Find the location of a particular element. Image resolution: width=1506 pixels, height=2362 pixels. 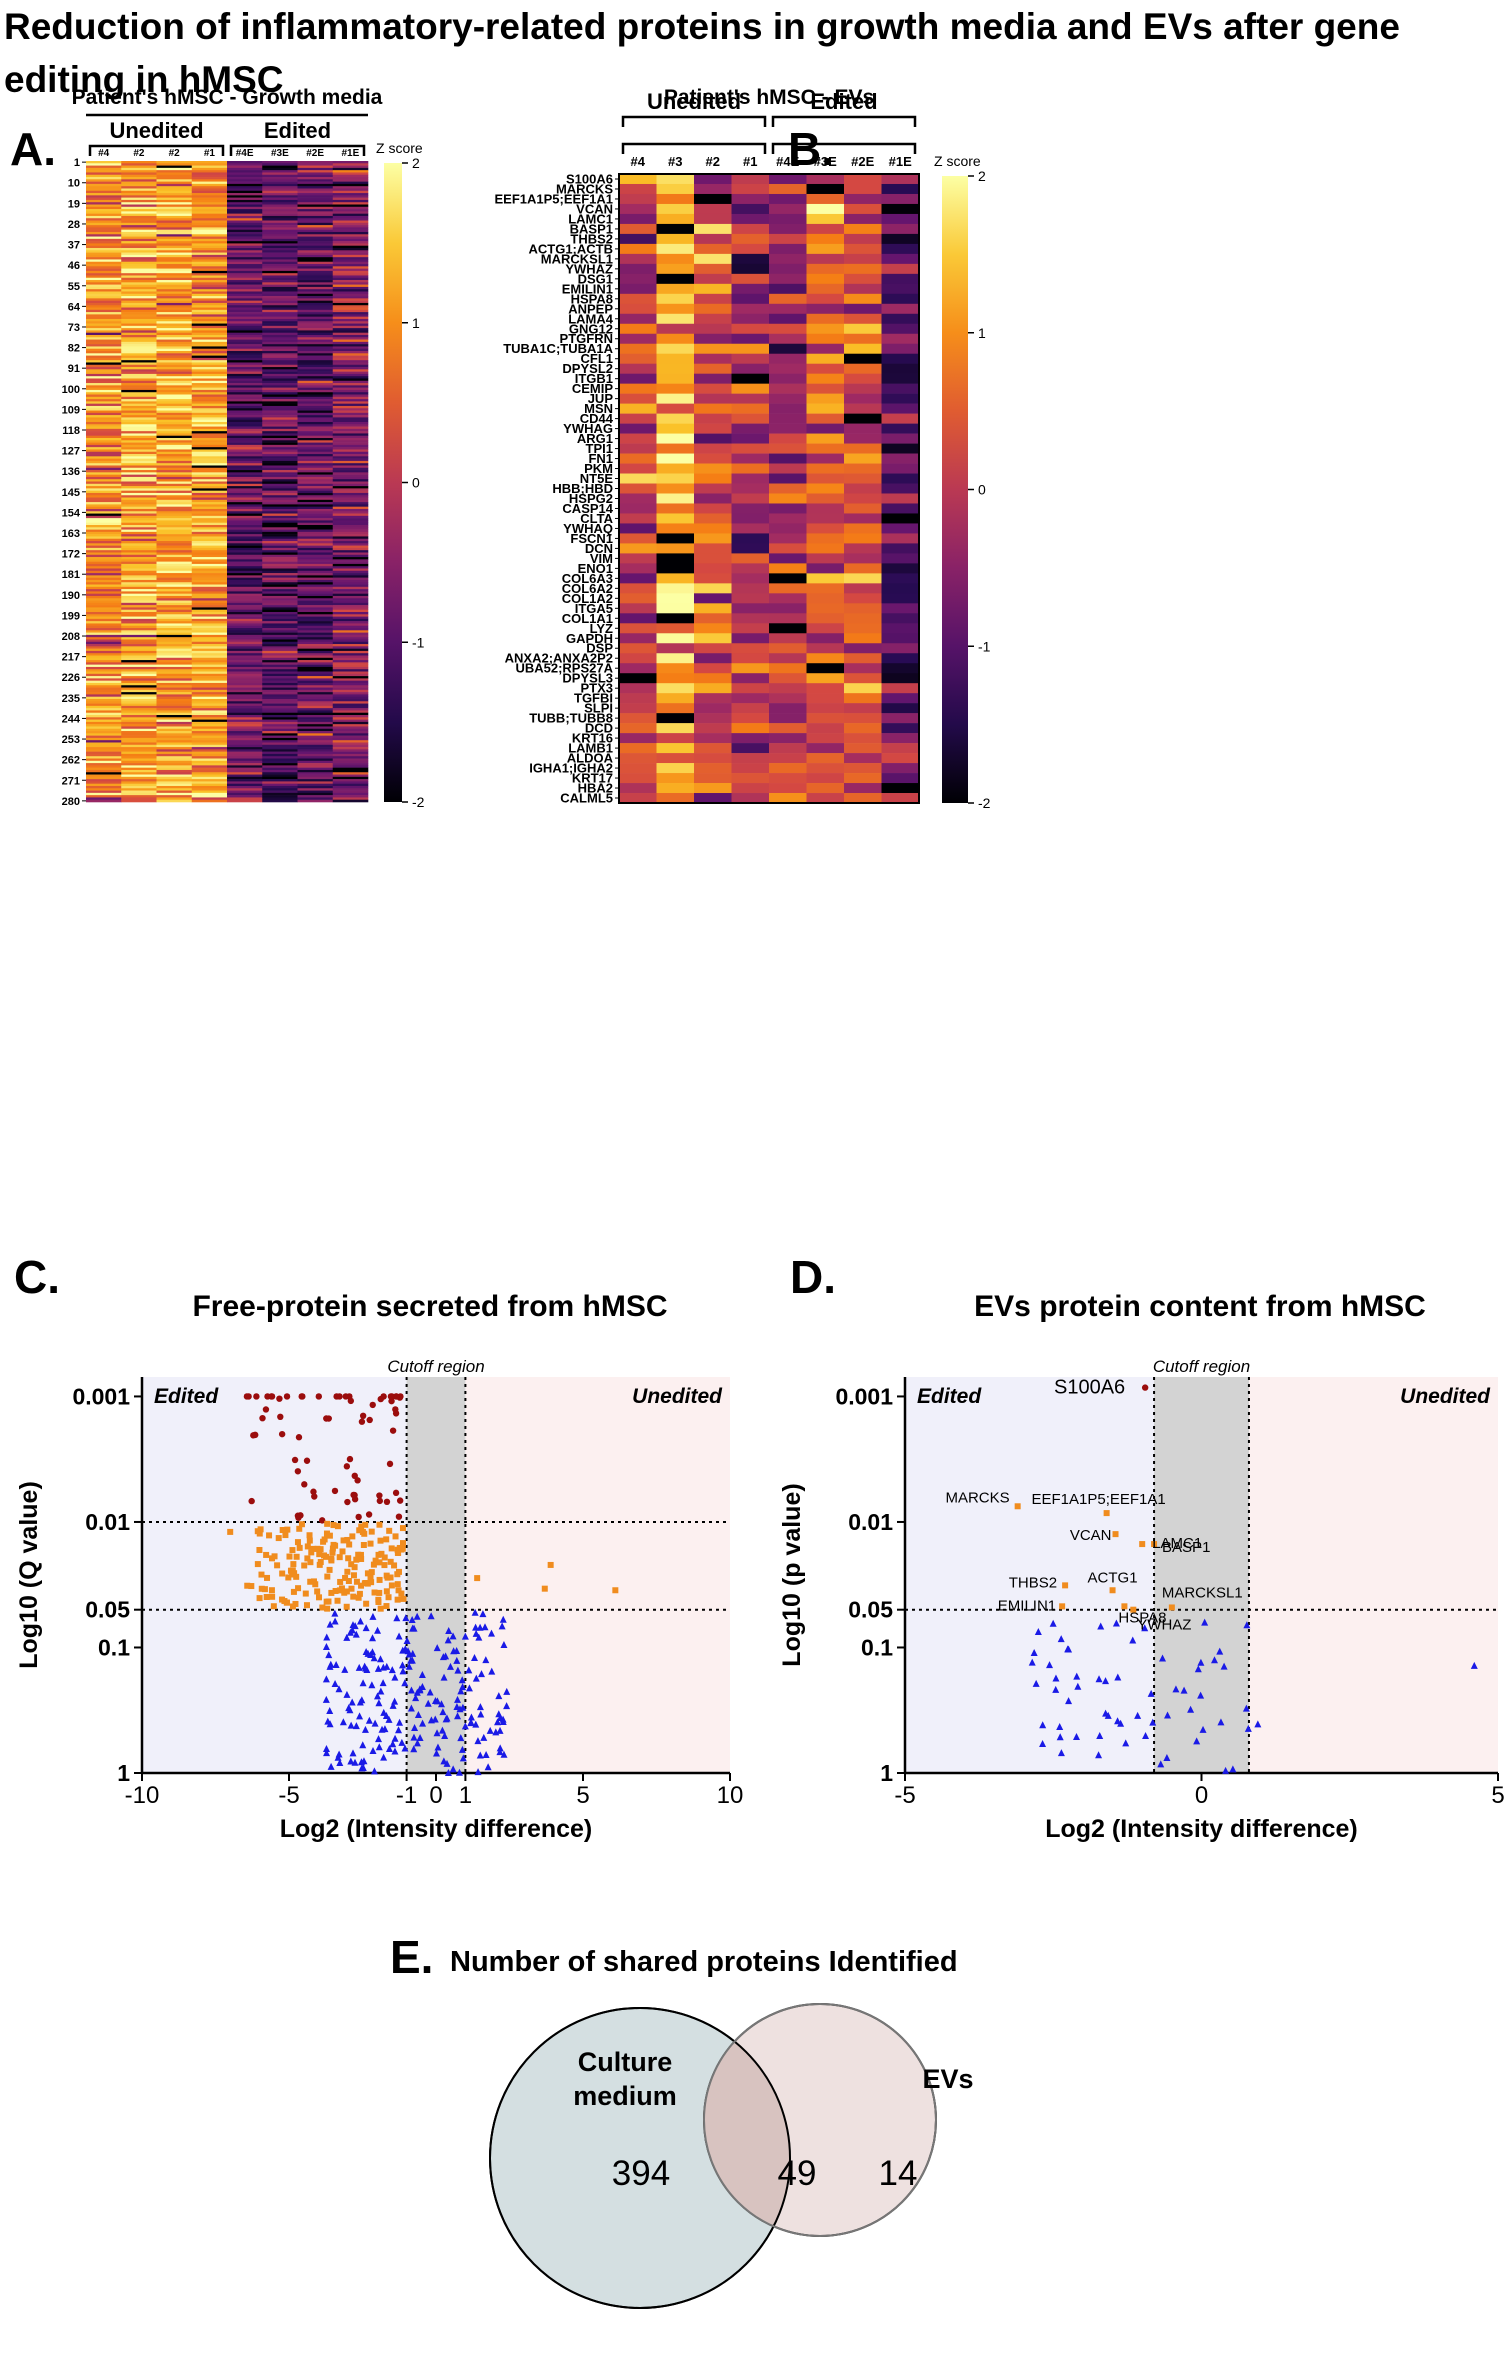

heatmap-a-row-label: 235 is located at coordinates (71, 699).